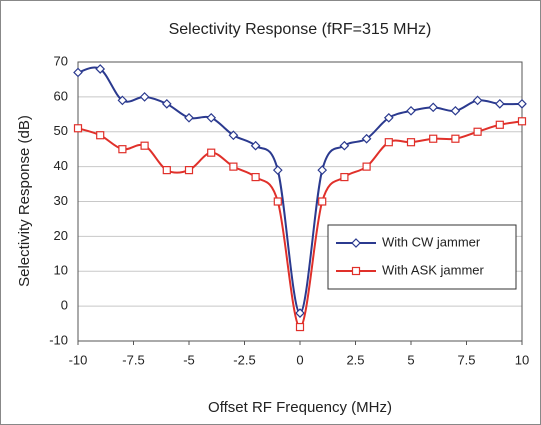 The image size is (541, 425). I want to click on x-axis-label: Offset RF Frequency (MHz), so click(300, 407).